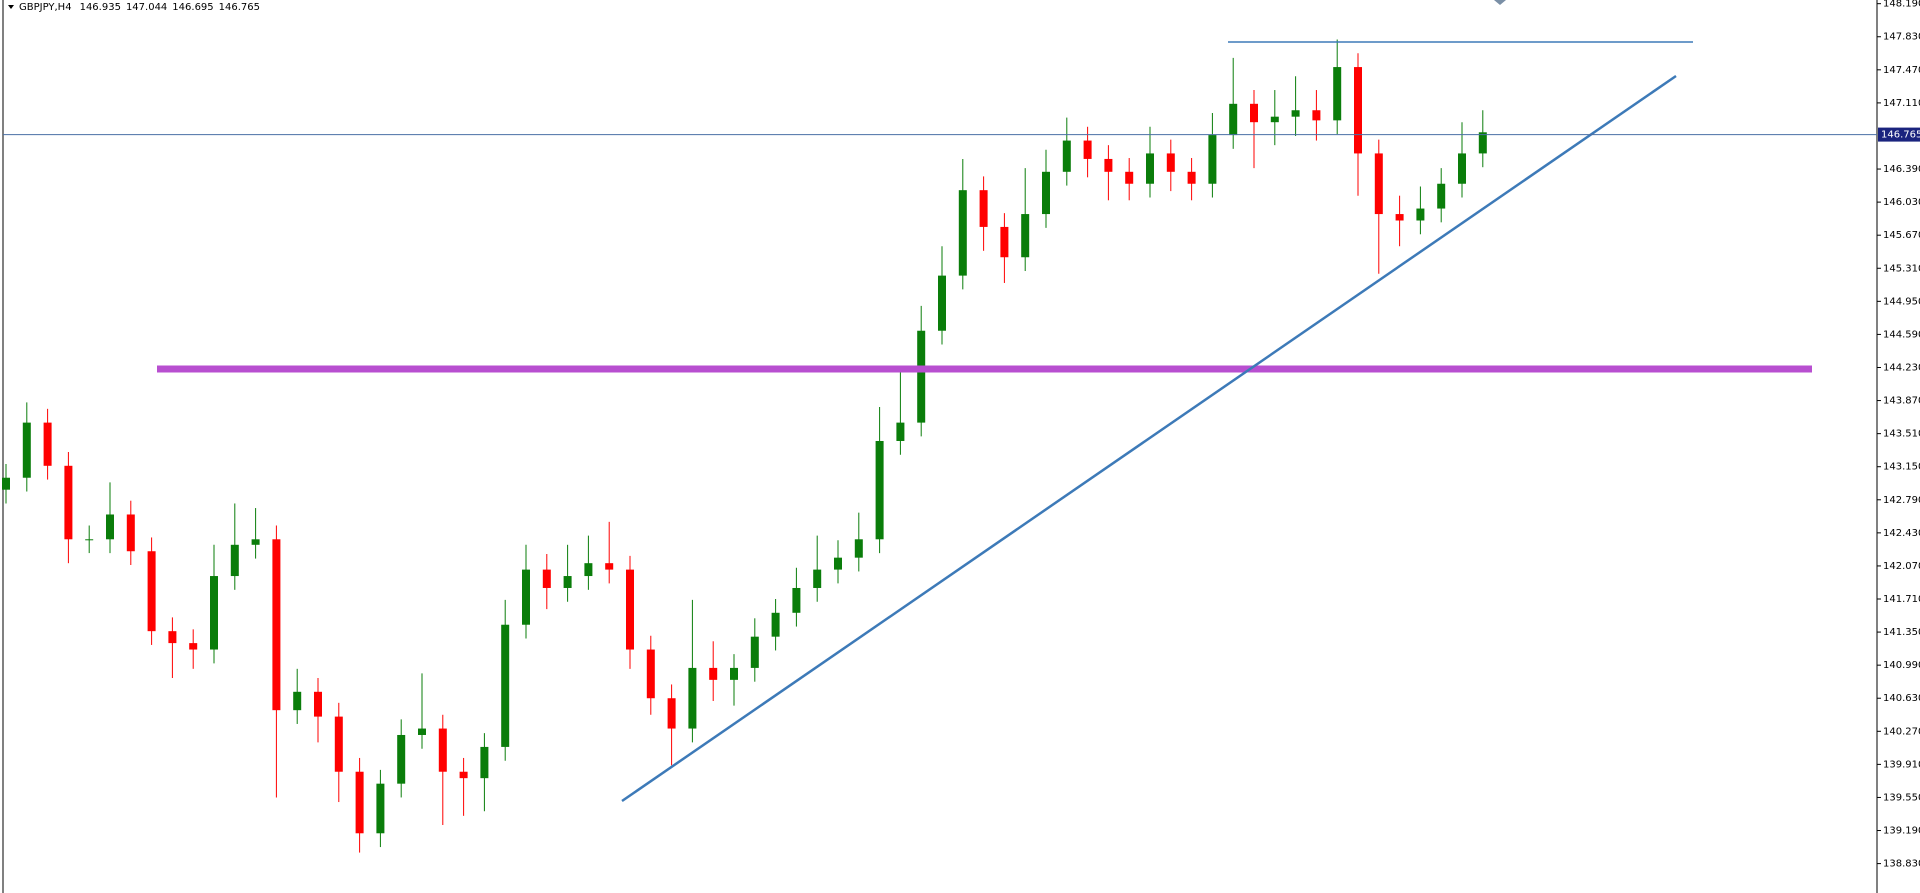 This screenshot has width=1920, height=893. I want to click on header-arrow, so click(11, 7).